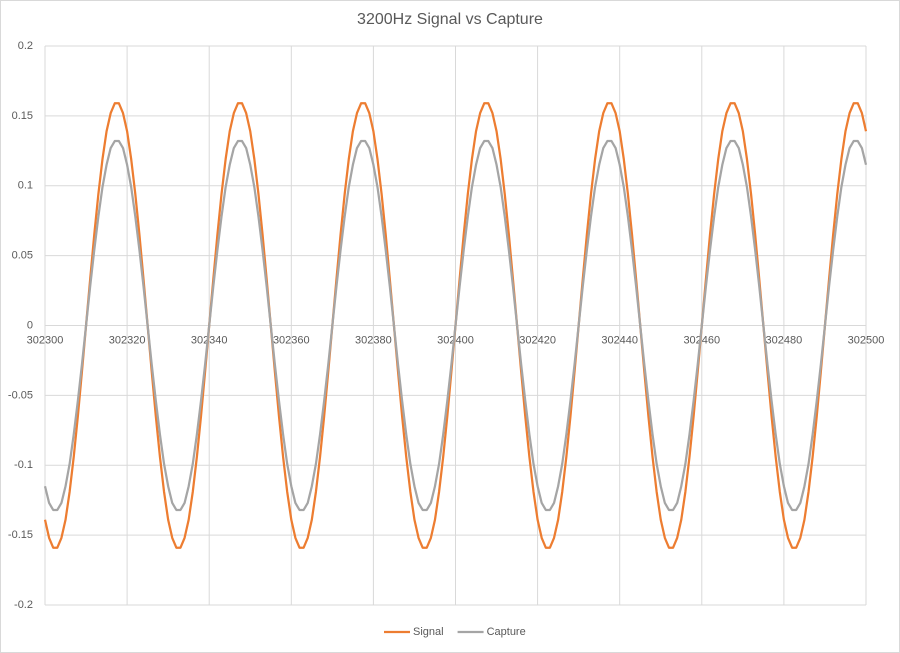 The image size is (900, 653). What do you see at coordinates (450, 19) in the screenshot?
I see `chart-title: 3200Hz Signal vs Capture` at bounding box center [450, 19].